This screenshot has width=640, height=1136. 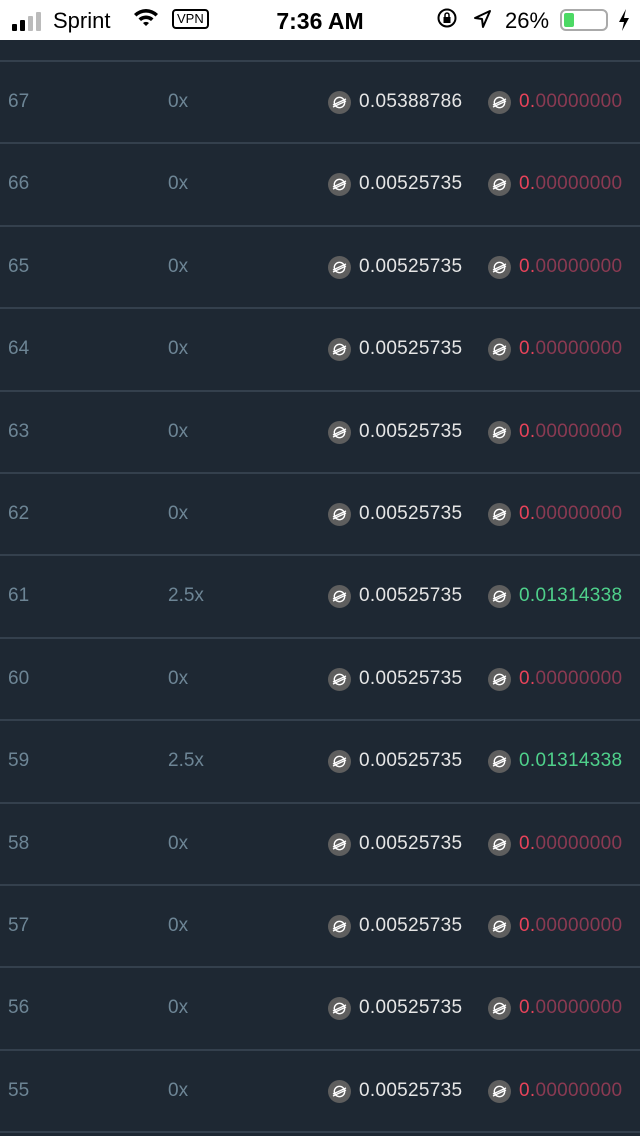 I want to click on rotation-lock-icon, so click(x=447, y=21).